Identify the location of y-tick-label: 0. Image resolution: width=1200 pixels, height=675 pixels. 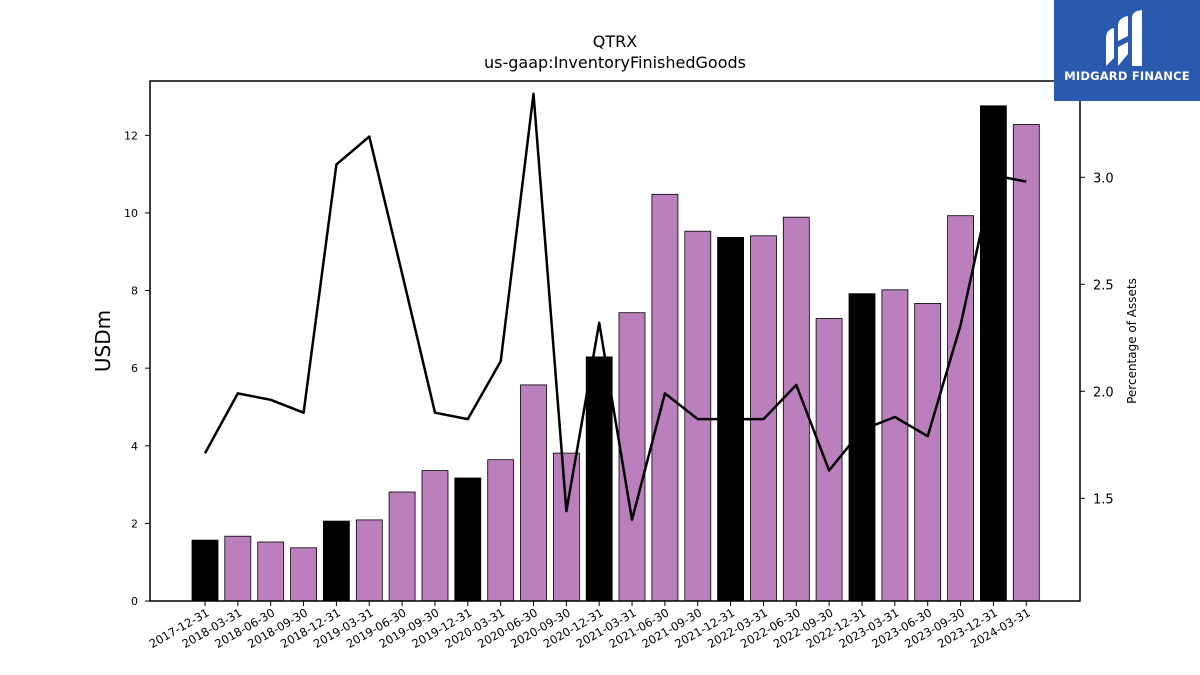
(134, 601).